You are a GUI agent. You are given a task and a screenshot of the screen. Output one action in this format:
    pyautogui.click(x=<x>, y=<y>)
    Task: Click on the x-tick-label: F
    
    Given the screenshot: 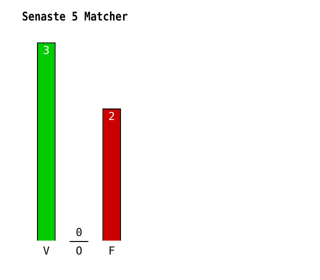 What is the action you would take?
    pyautogui.click(x=111, y=251)
    